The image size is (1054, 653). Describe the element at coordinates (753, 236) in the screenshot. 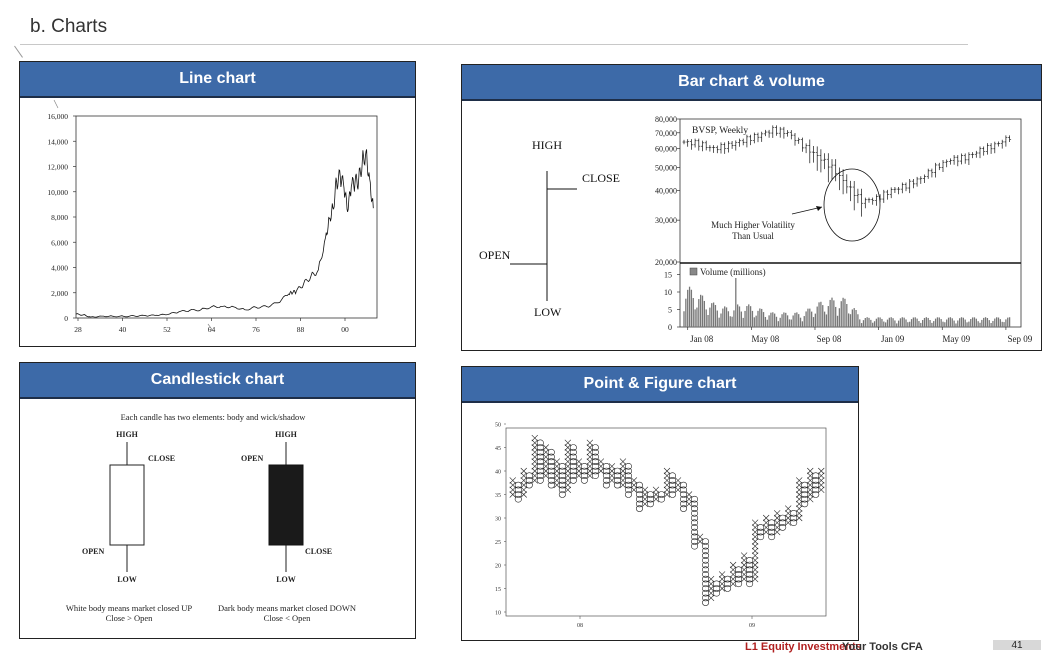

I see `annotation-line2: Than Usual` at that location.